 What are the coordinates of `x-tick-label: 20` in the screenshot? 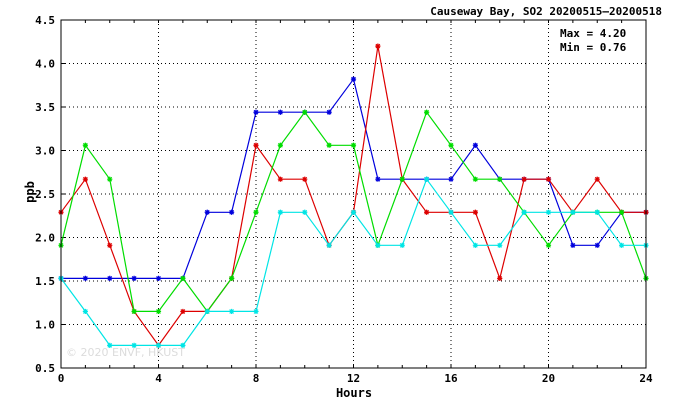 It's located at (548, 378).